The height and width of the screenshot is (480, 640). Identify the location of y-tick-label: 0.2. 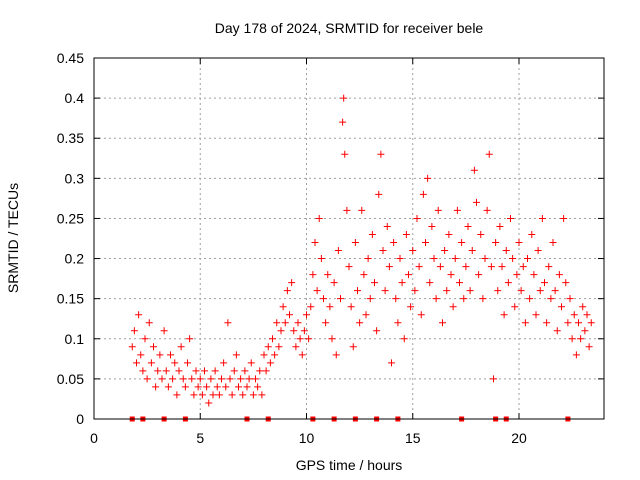
(75, 259).